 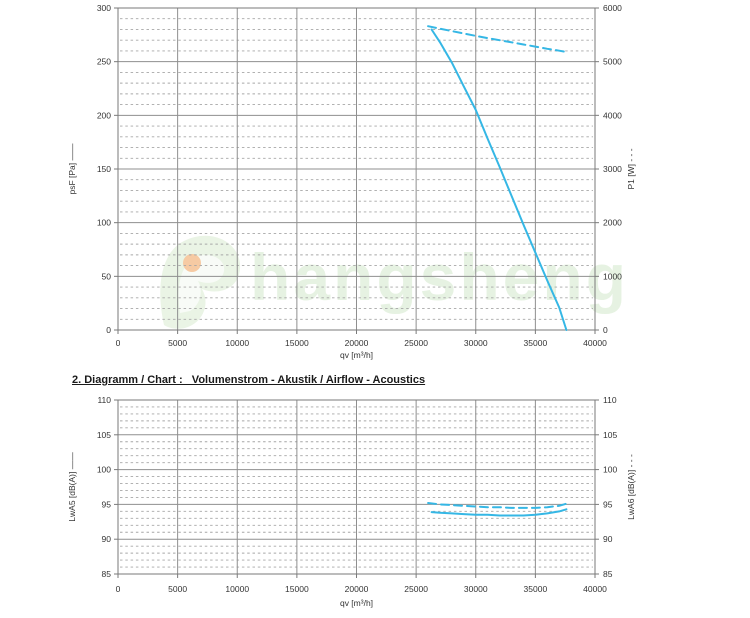 I want to click on left-axis-tick-label: 95, so click(x=107, y=504).